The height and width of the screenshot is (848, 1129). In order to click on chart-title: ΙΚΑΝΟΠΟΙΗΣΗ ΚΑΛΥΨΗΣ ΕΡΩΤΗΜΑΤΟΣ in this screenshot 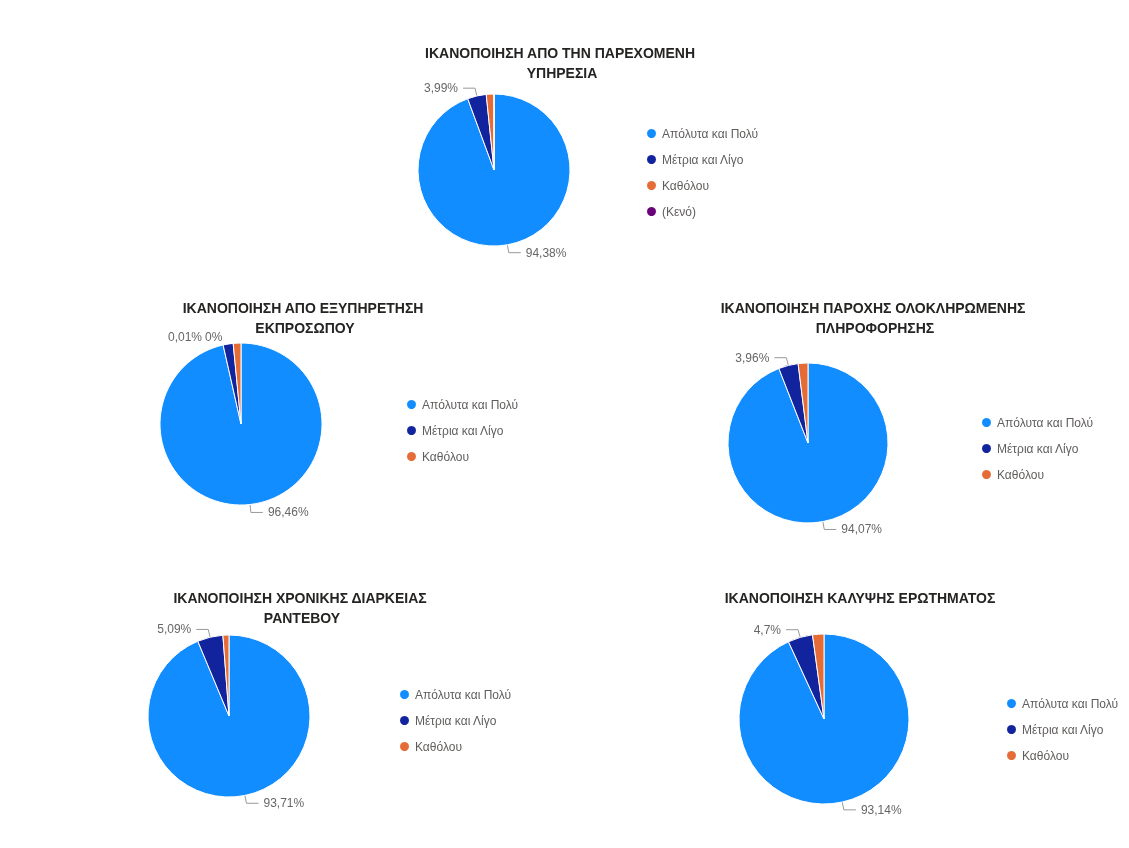, I will do `click(860, 598)`.